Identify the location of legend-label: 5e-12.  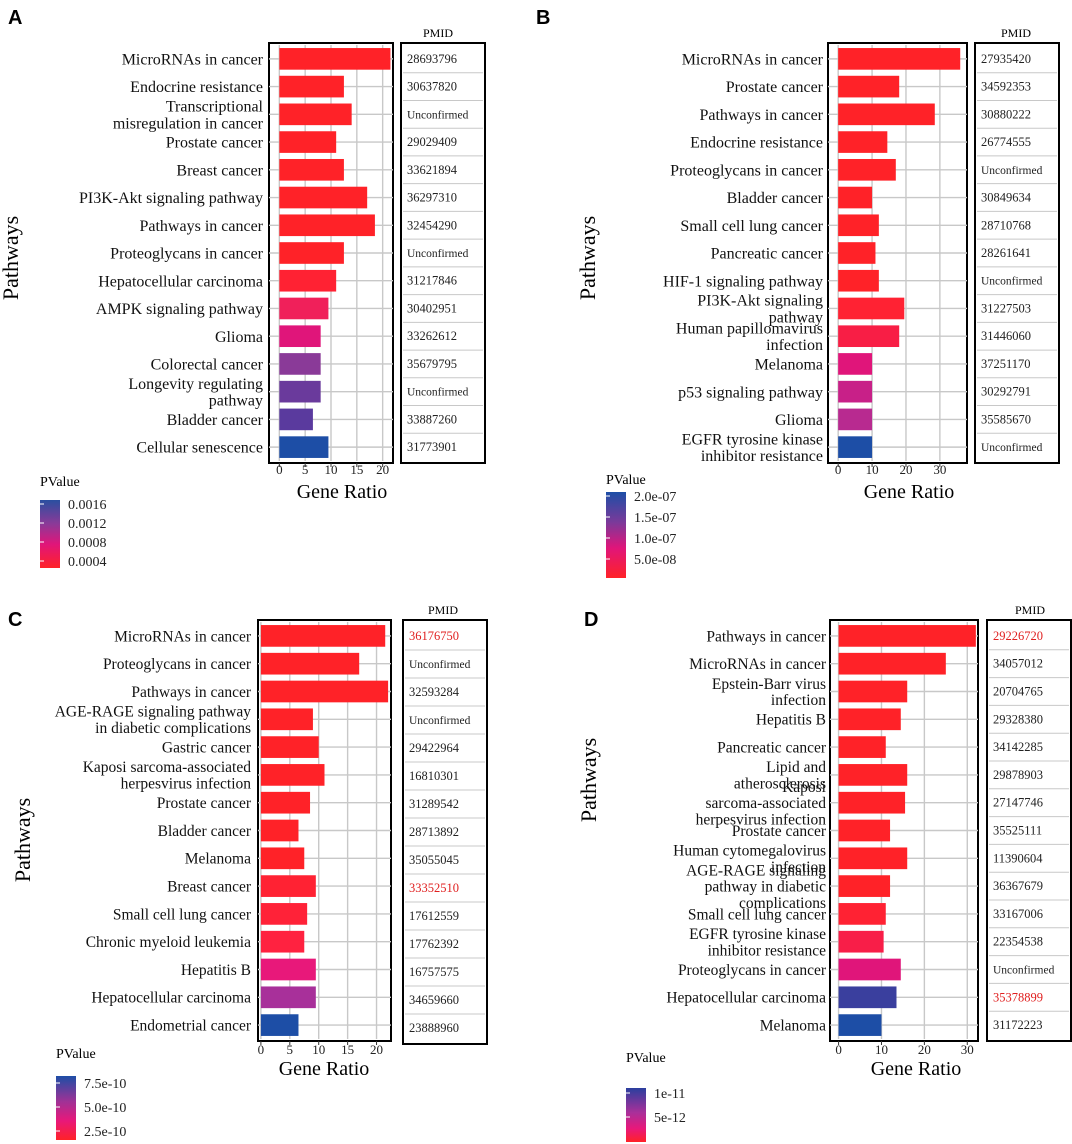
(670, 1118).